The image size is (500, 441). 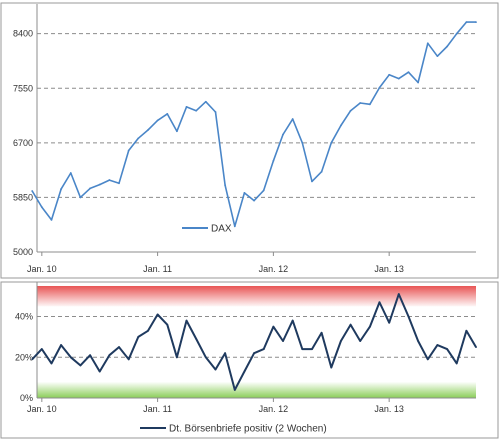 I want to click on legend-label: DAX, so click(x=221, y=229).